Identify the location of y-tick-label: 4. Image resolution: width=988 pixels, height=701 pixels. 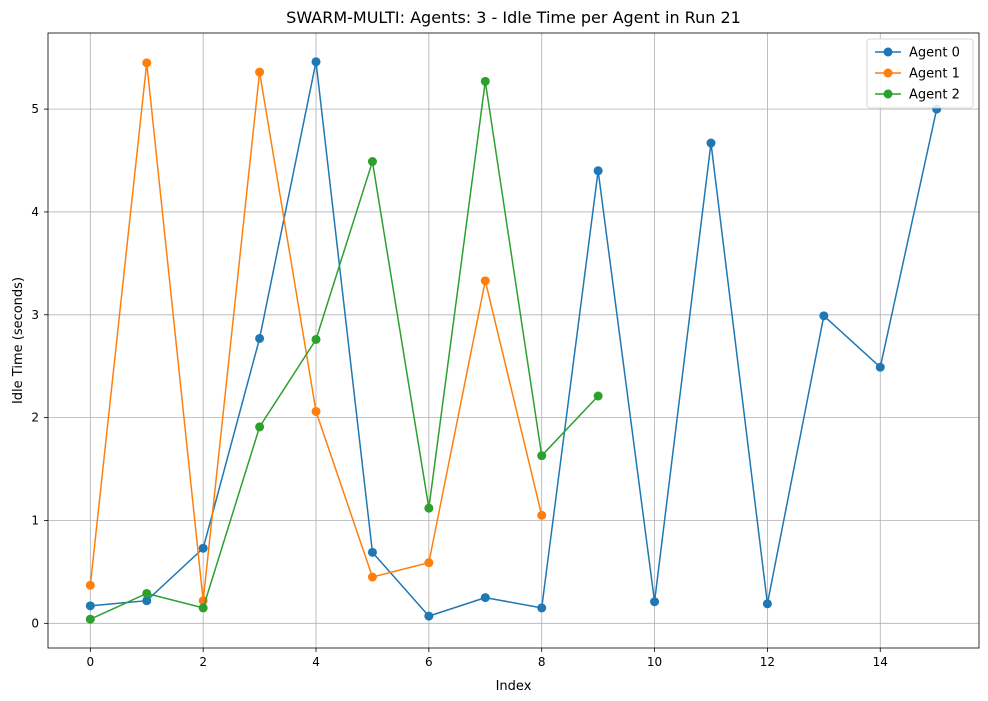
(35, 212).